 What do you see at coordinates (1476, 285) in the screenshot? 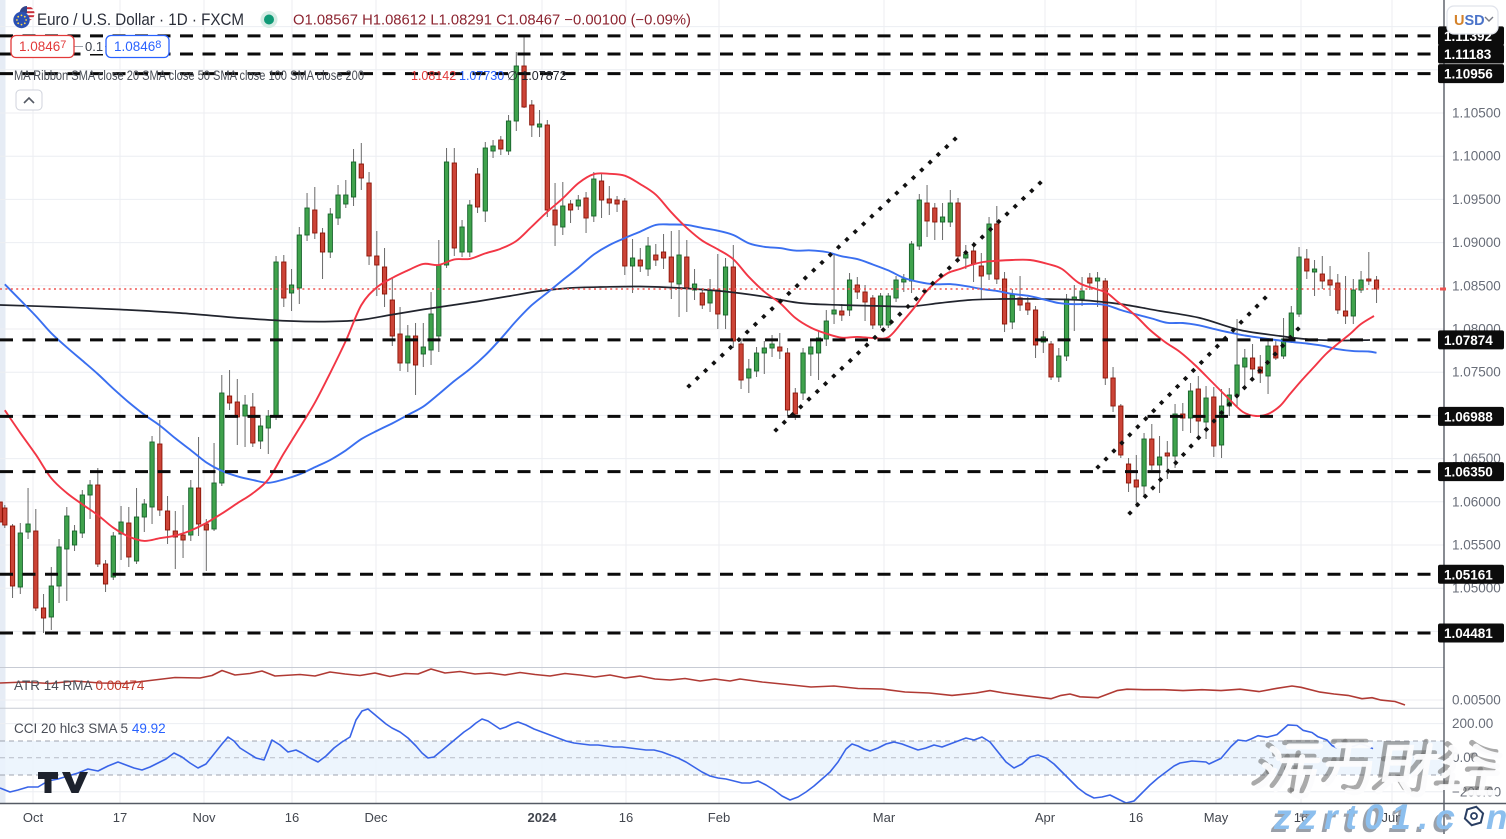
I see `svg-text: 1.08500` at bounding box center [1476, 285].